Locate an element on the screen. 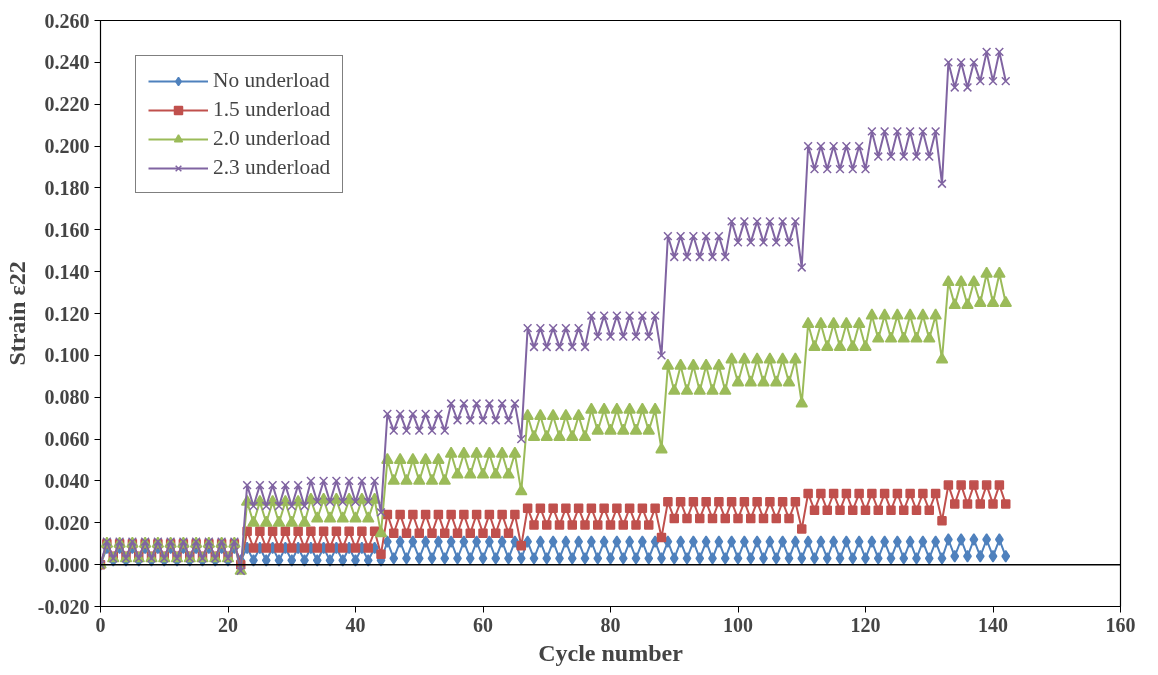  x-tick-label: 0 is located at coordinates (100, 624).